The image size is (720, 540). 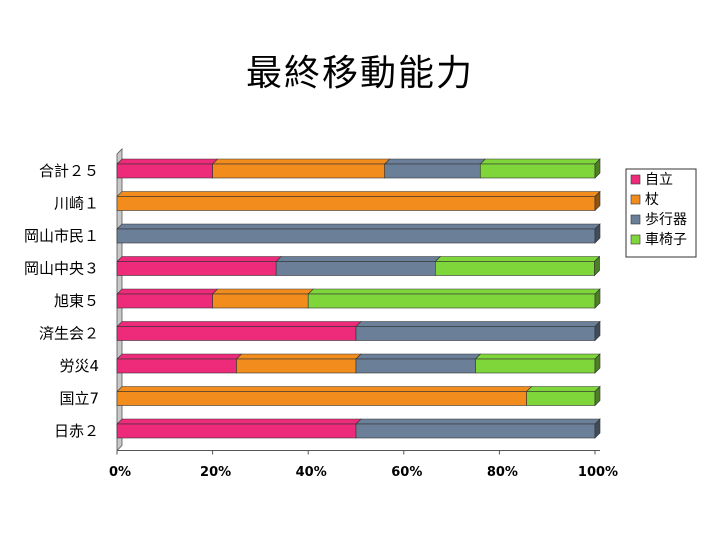 What do you see at coordinates (652, 200) in the screenshot?
I see `legend-label: 杖` at bounding box center [652, 200].